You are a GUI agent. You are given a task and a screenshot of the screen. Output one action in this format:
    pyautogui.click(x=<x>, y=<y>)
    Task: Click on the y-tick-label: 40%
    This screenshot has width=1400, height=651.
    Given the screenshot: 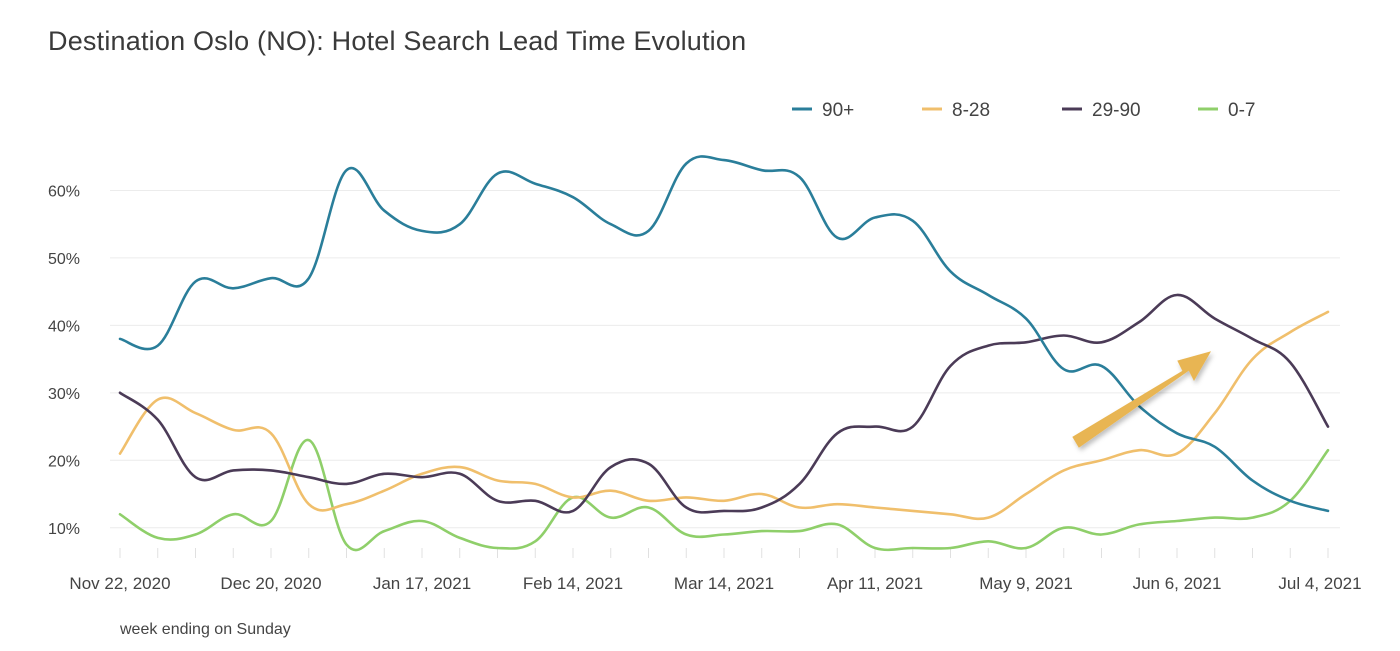 What is the action you would take?
    pyautogui.click(x=64, y=326)
    